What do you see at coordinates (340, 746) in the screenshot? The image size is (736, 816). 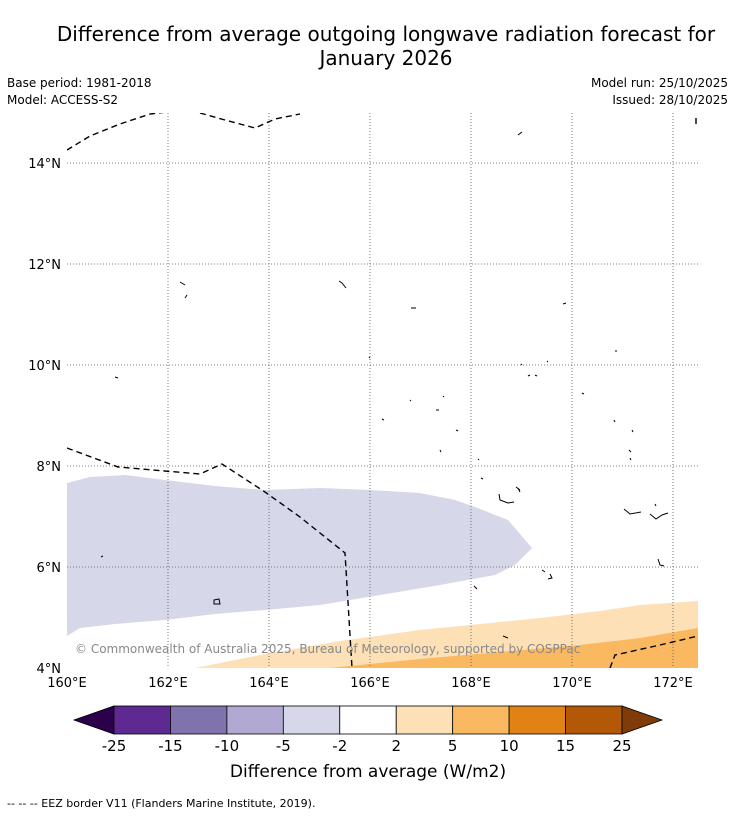 I see `colorbar-tick-label: -2` at bounding box center [340, 746].